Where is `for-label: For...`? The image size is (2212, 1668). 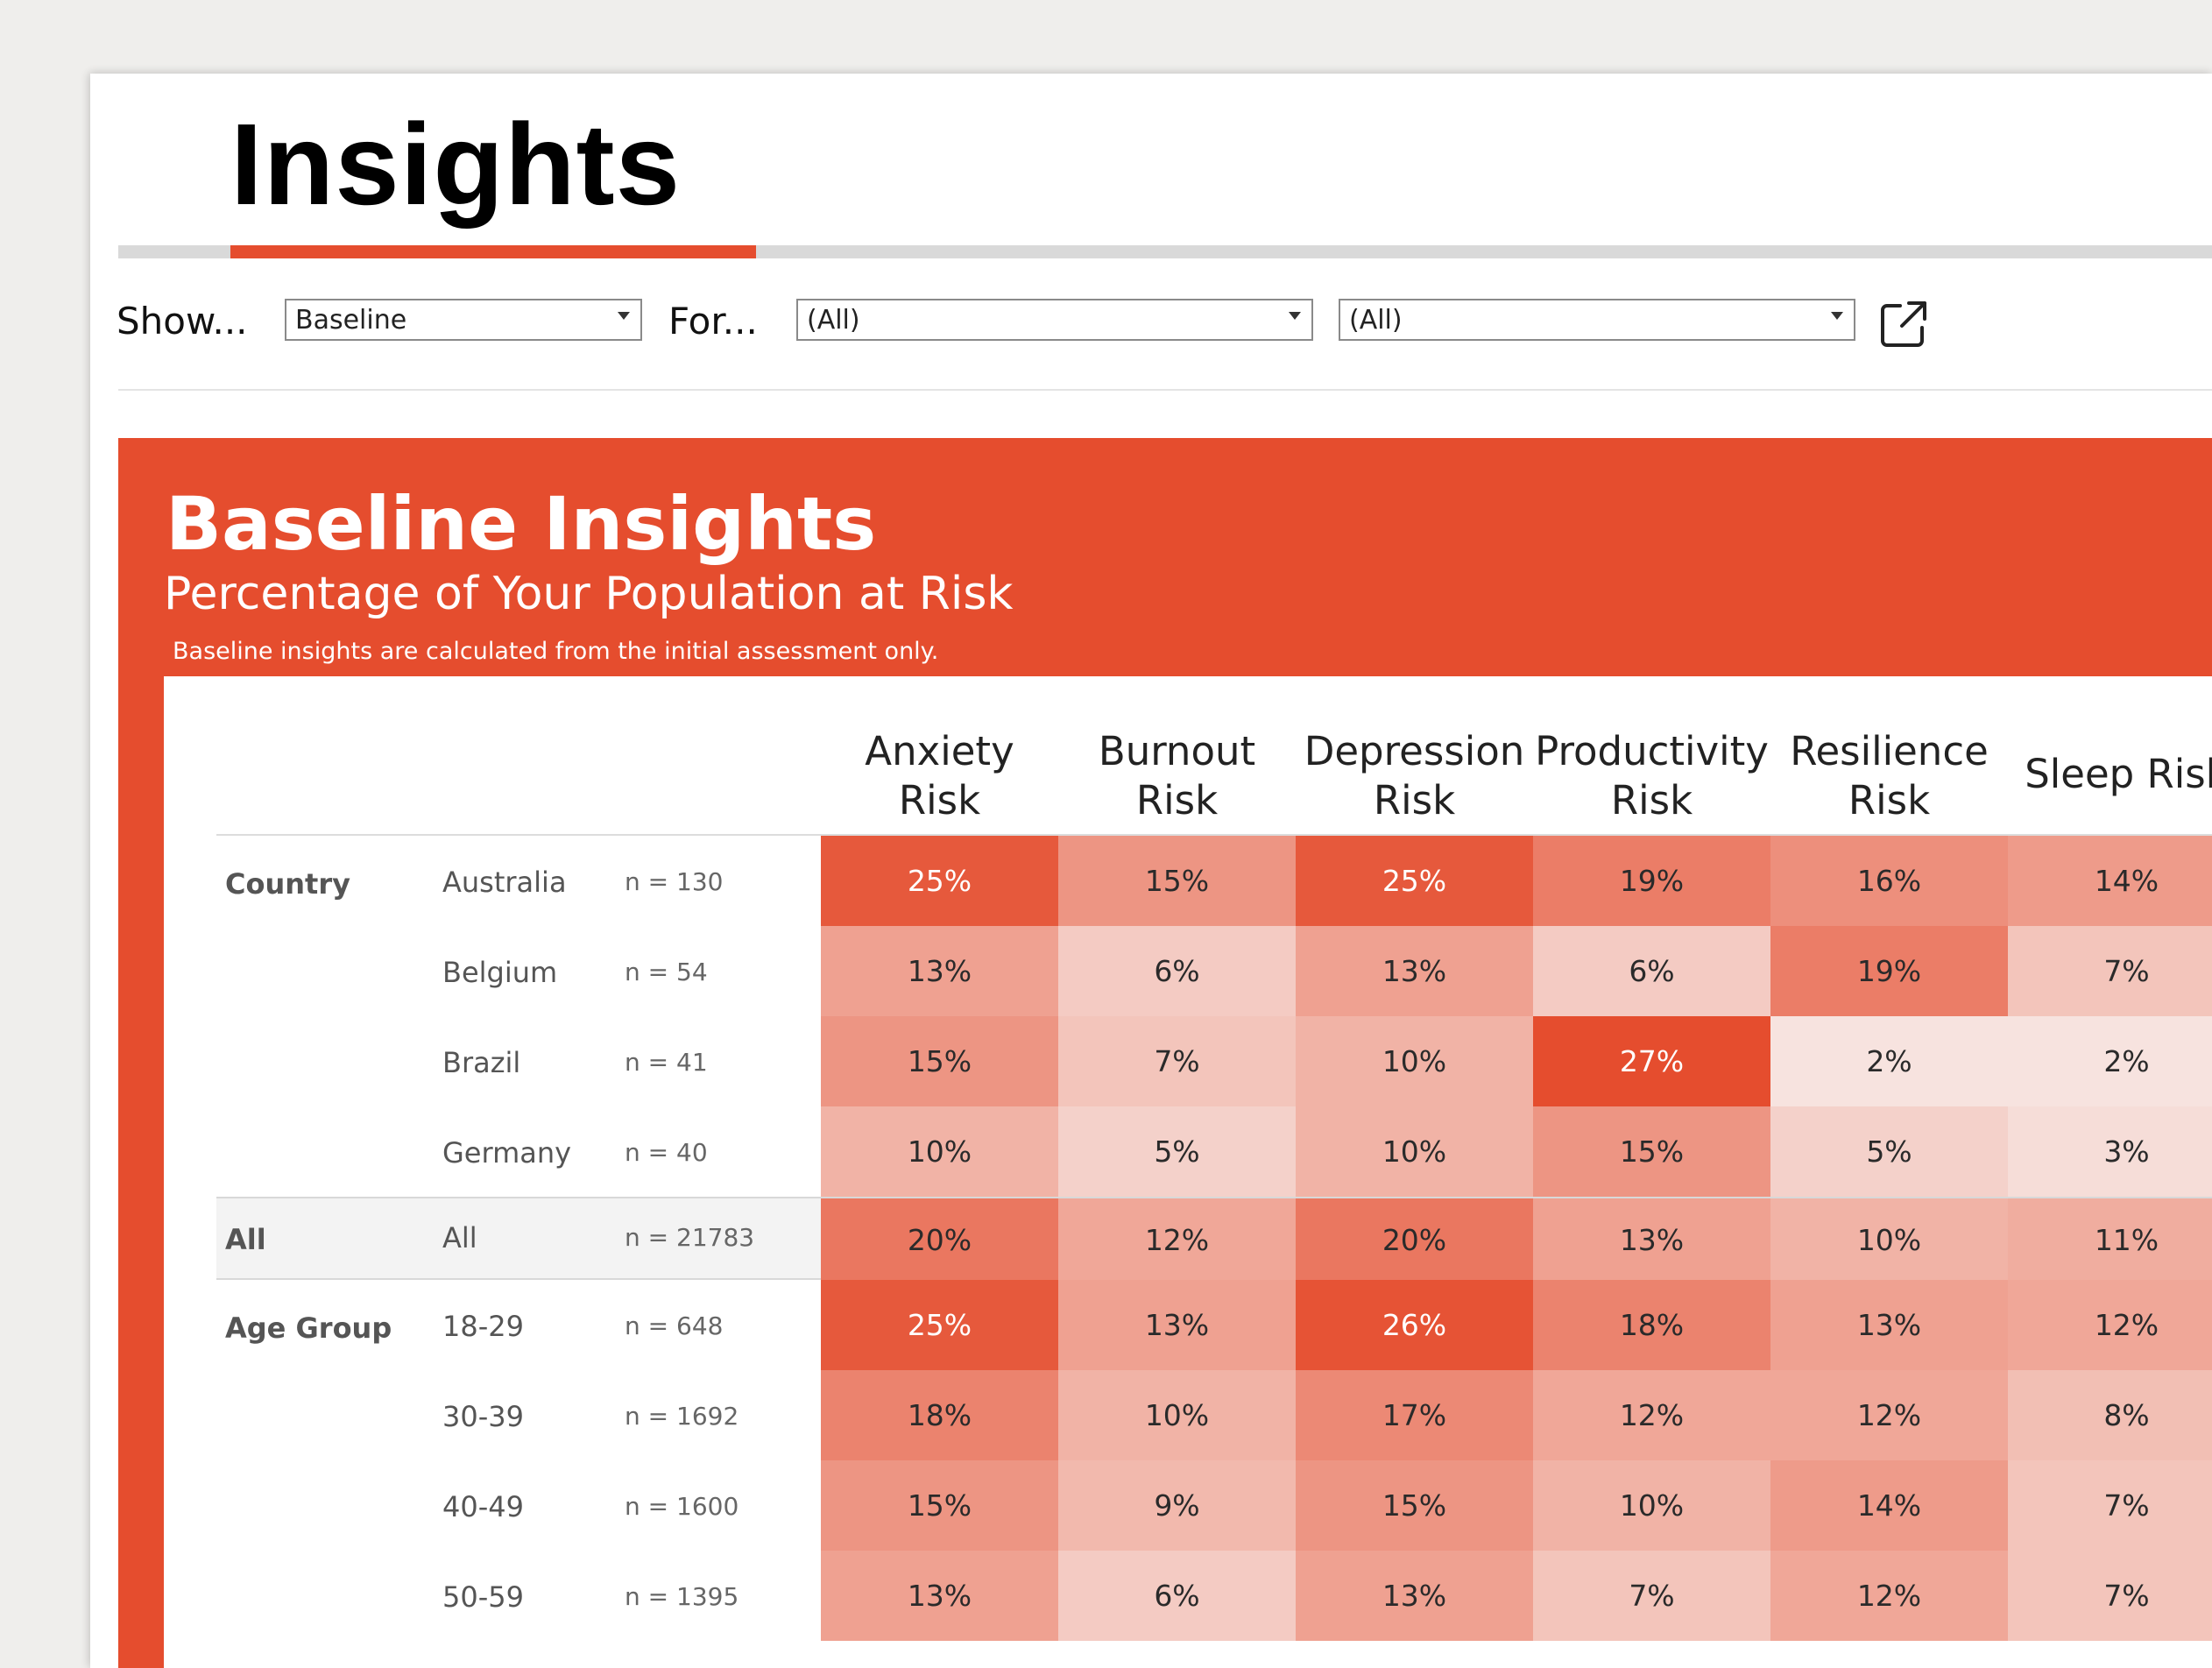 for-label: For... is located at coordinates (713, 321).